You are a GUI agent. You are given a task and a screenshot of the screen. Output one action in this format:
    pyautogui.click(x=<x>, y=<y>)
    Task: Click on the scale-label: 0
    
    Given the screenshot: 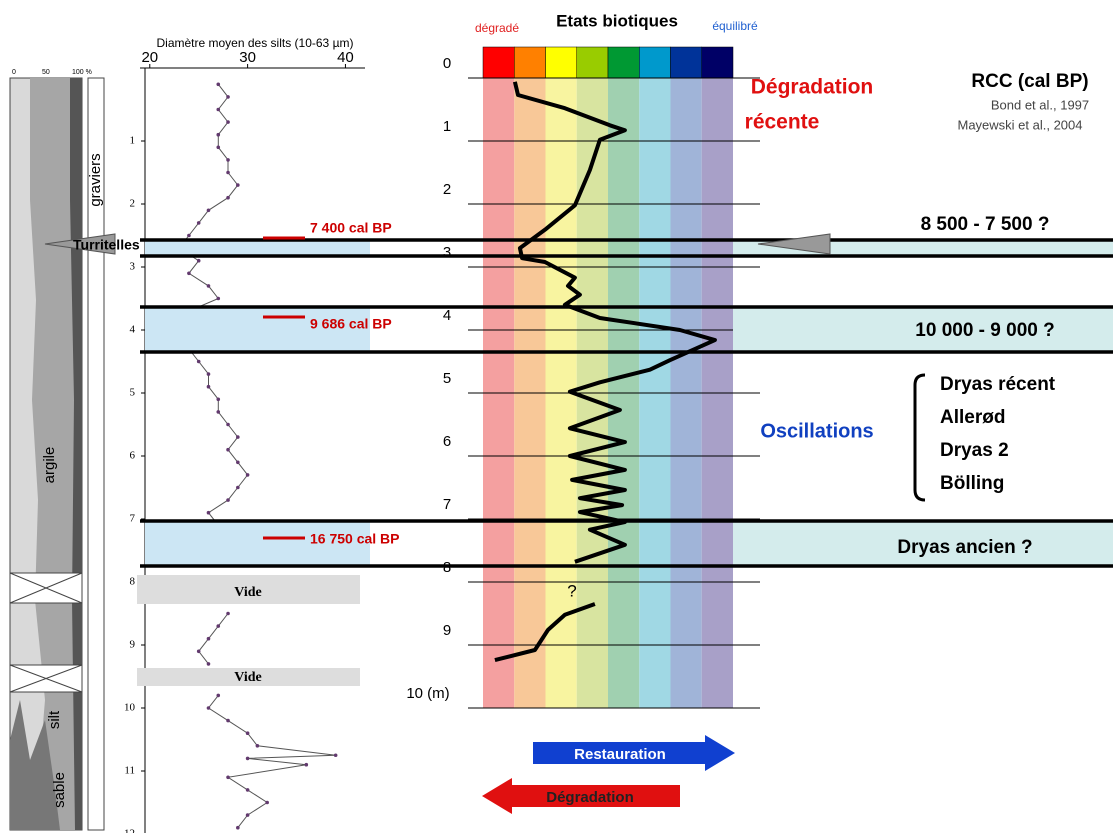 What is the action you would take?
    pyautogui.click(x=14, y=72)
    